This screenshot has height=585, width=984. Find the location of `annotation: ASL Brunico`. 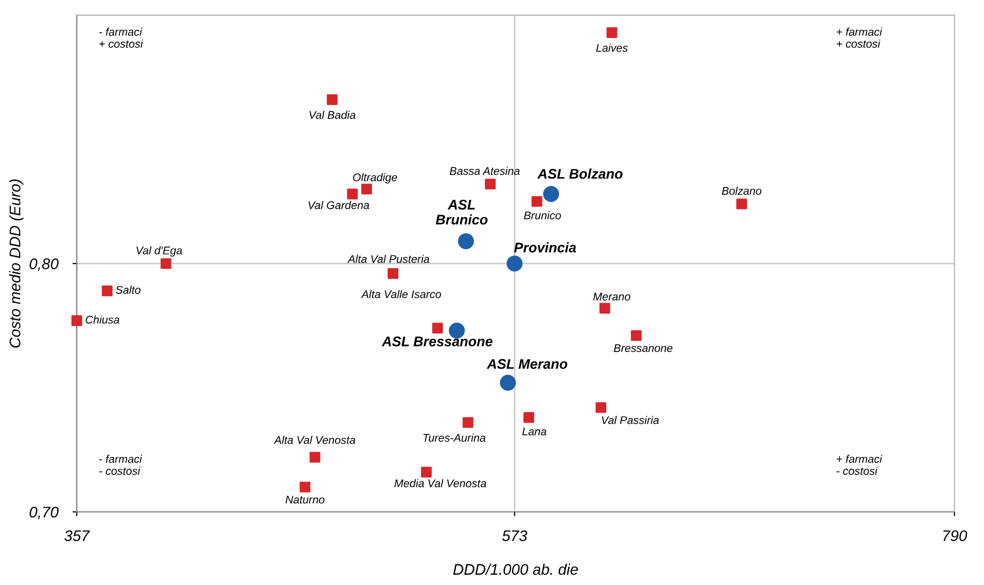

annotation: ASL Brunico is located at coordinates (462, 212).